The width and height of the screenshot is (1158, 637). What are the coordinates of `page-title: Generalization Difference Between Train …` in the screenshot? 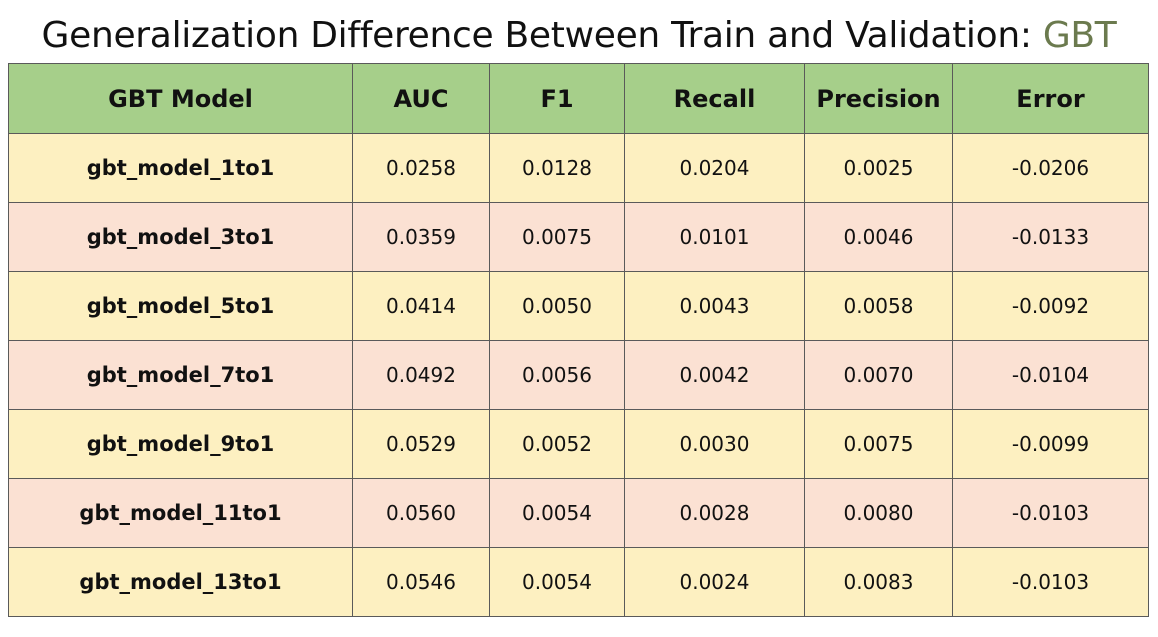 It's located at (579, 36).